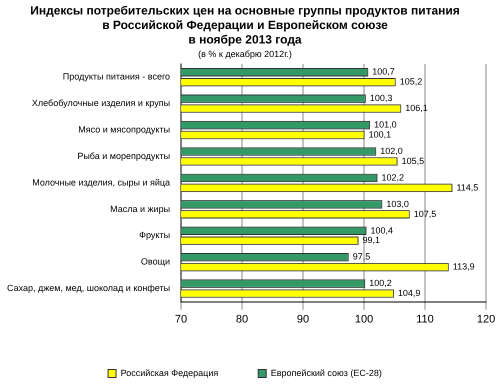 The height and width of the screenshot is (388, 500). What do you see at coordinates (154, 235) in the screenshot?
I see `y-tick-label: Фрукты` at bounding box center [154, 235].